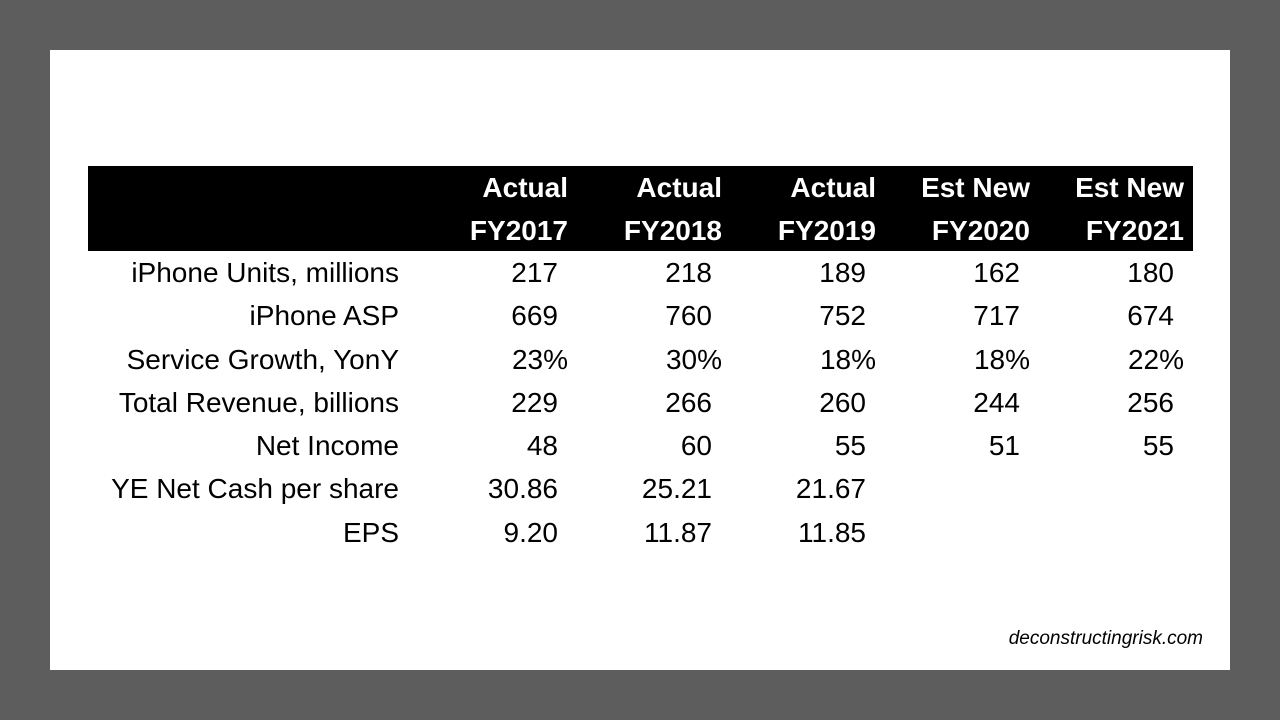  What do you see at coordinates (830, 489) in the screenshot?
I see `table-cell: 21.67` at bounding box center [830, 489].